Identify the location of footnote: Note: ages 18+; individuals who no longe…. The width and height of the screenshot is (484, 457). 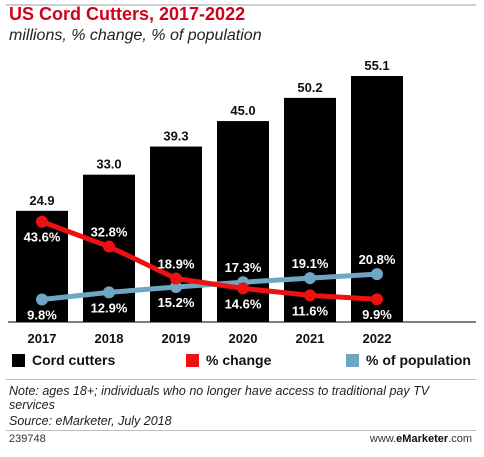
(219, 398).